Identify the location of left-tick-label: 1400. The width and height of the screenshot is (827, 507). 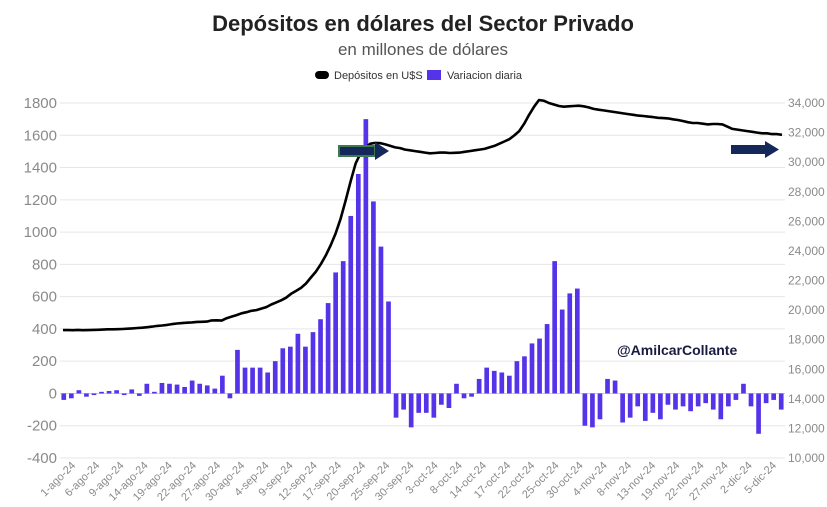
(40, 168).